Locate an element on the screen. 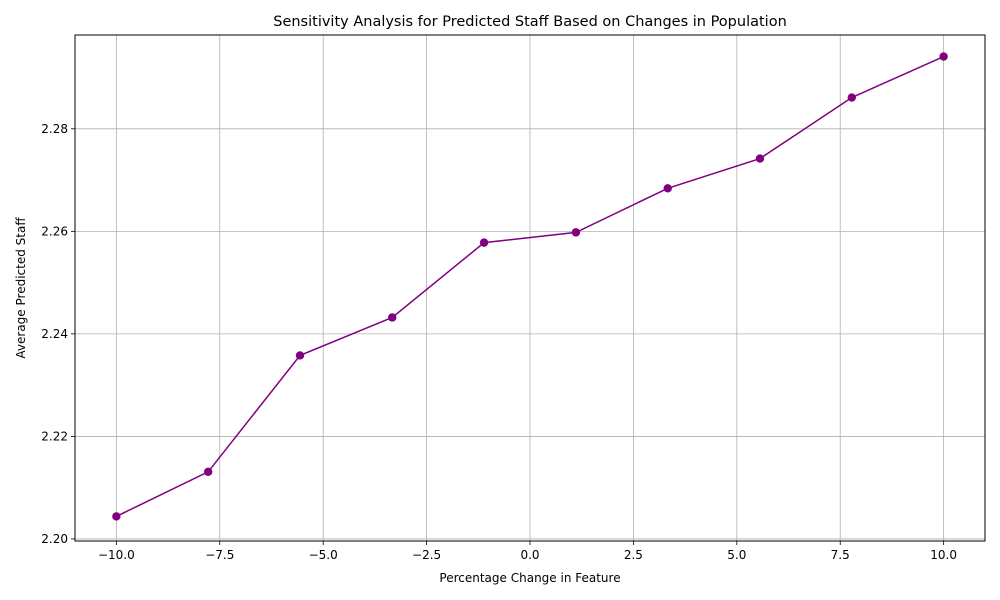 This screenshot has height=600, width=1000. x-tick-label: 10.0 is located at coordinates (943, 555).